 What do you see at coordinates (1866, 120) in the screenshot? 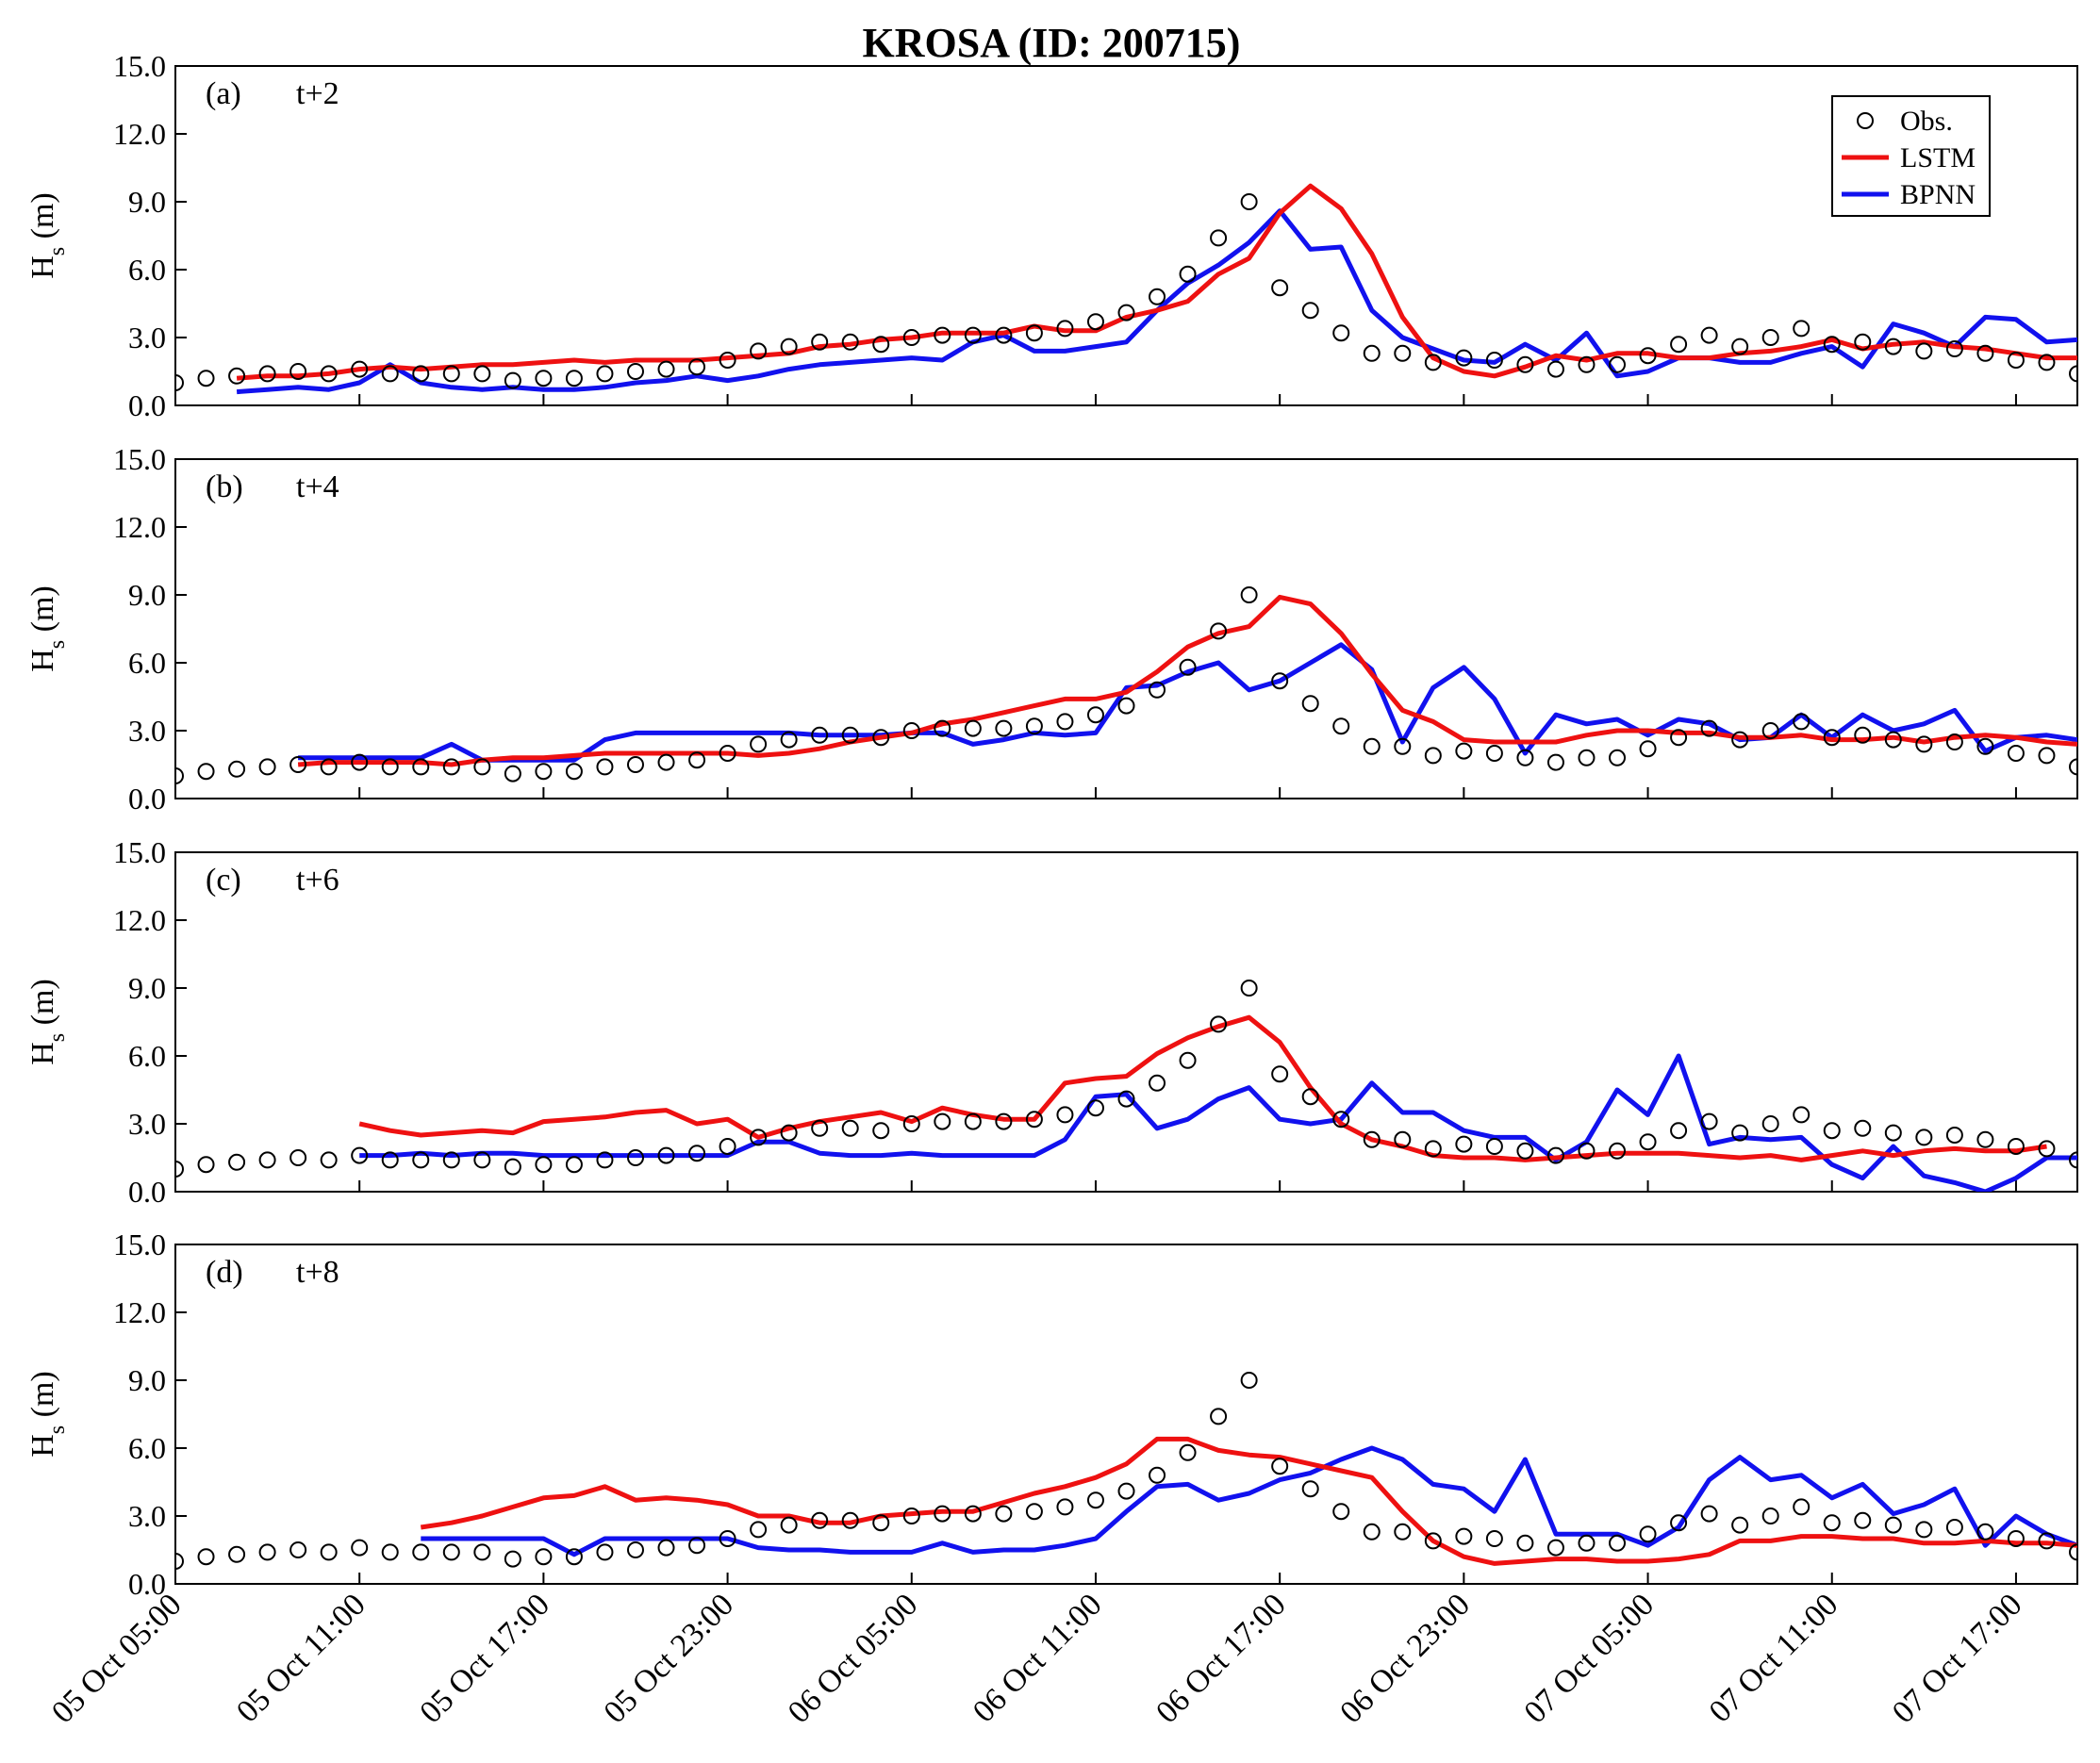
I see `legend-obs-marker` at bounding box center [1866, 120].